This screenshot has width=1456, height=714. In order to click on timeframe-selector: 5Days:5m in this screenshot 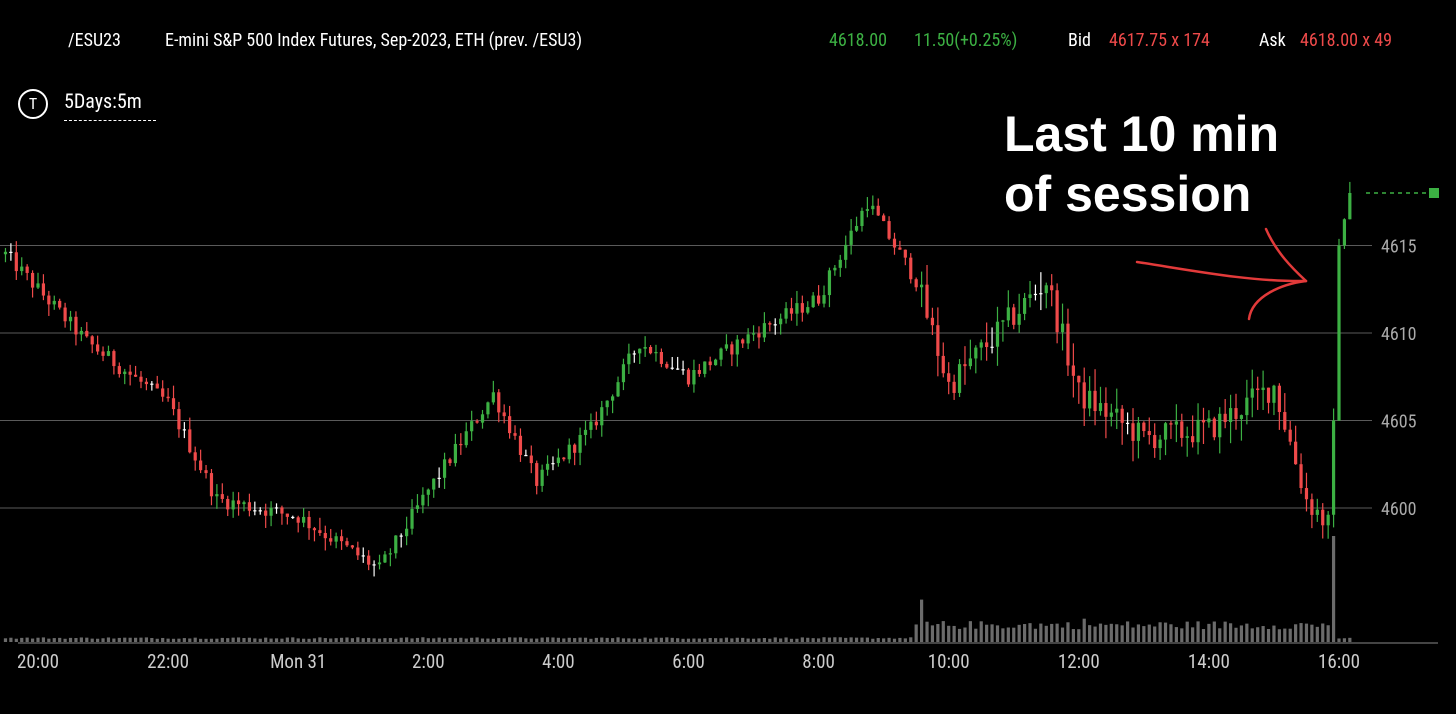, I will do `click(103, 101)`.